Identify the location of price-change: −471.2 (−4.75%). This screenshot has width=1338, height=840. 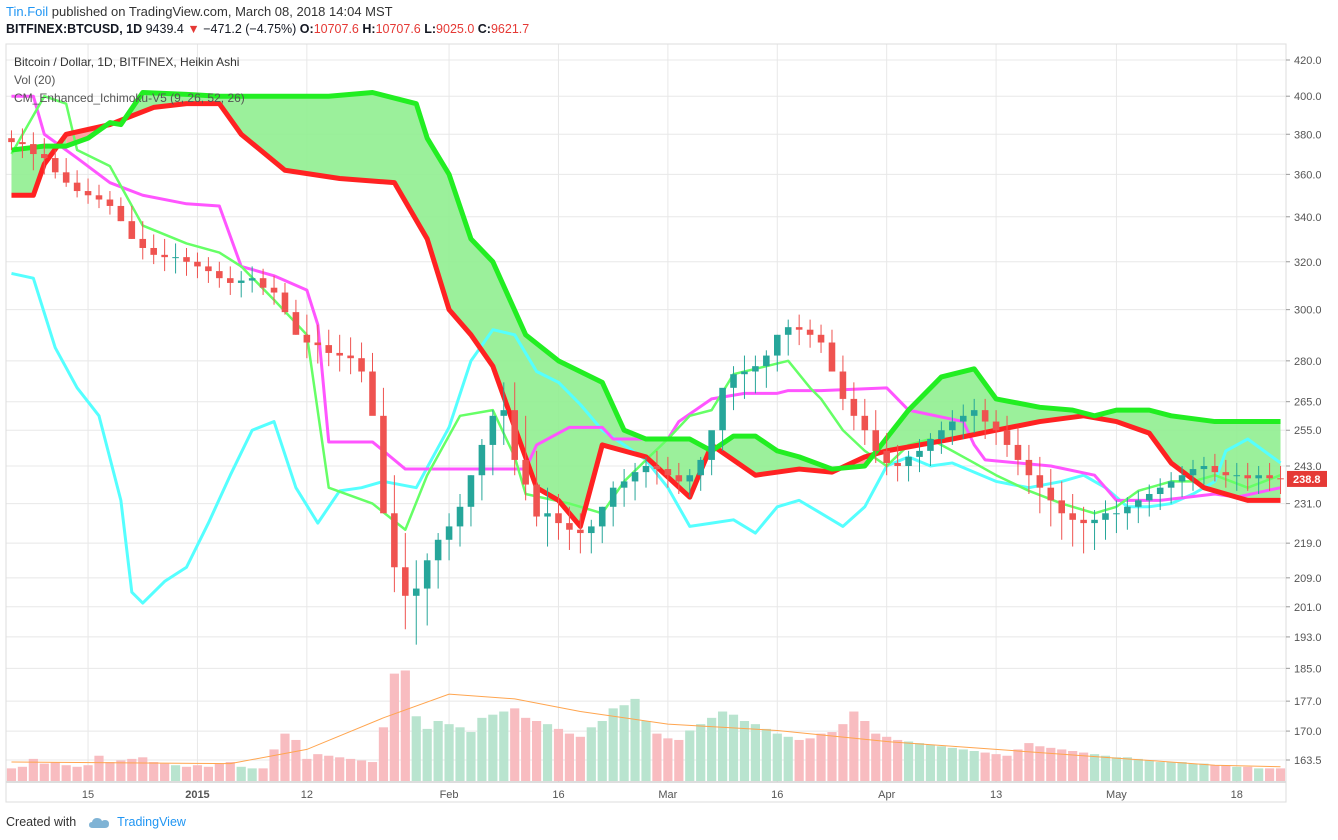
(250, 29).